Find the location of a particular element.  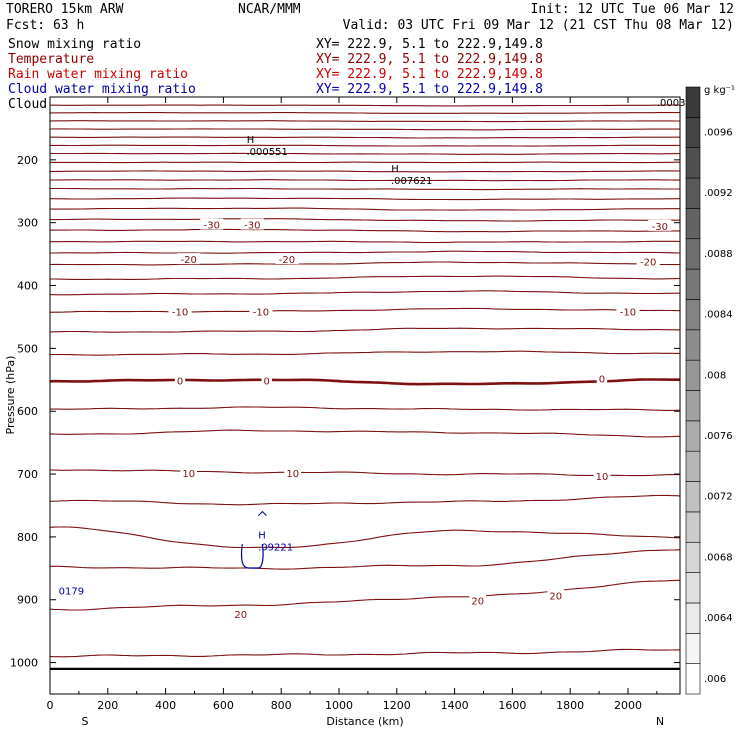

colorbar-tick-label: .008 is located at coordinates (715, 375).